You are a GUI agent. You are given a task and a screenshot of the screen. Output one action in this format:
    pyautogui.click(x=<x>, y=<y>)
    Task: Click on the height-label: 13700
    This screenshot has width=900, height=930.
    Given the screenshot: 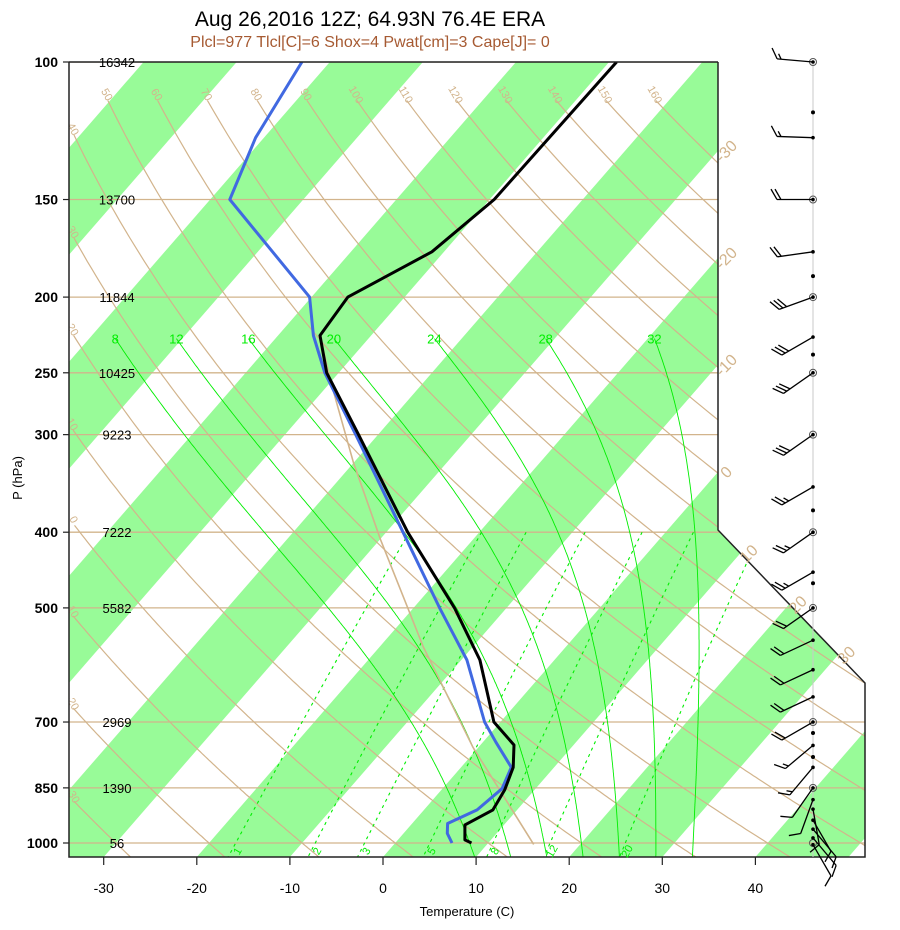 What is the action you would take?
    pyautogui.click(x=117, y=200)
    